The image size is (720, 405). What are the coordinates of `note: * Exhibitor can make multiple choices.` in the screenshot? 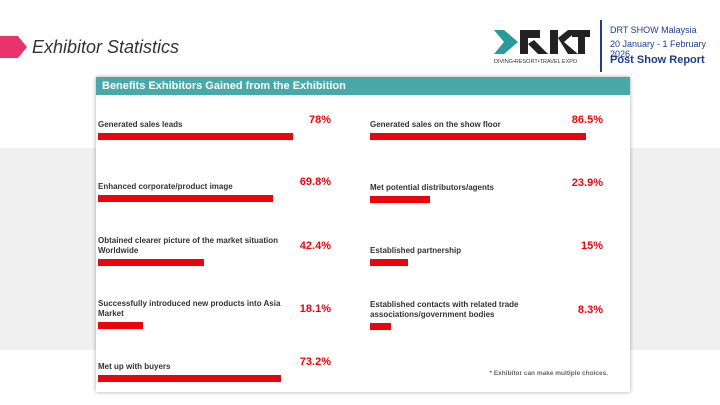 It's located at (548, 373).